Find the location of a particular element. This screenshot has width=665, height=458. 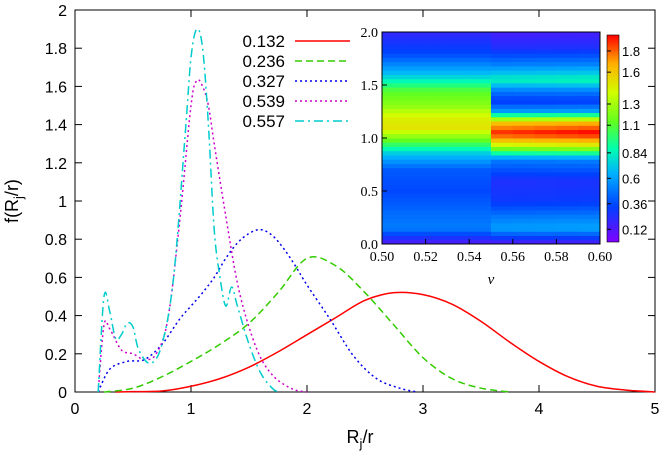

legend-label: 0.327 is located at coordinates (263, 81).